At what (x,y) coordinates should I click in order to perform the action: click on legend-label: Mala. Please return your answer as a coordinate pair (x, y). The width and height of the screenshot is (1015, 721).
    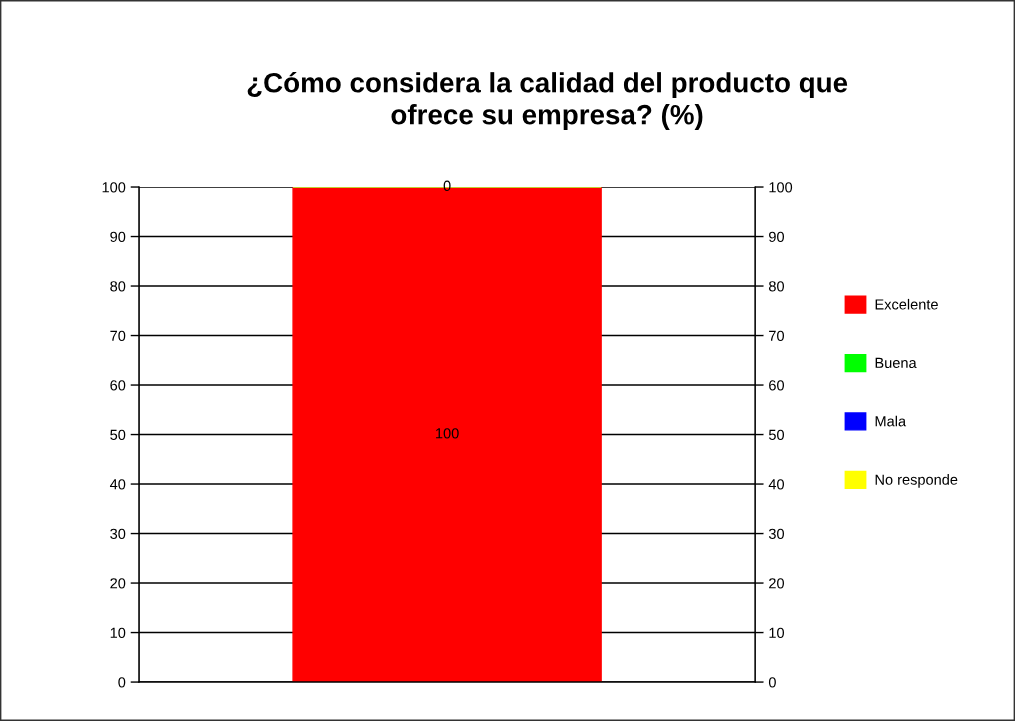
    Looking at the image, I should click on (891, 421).